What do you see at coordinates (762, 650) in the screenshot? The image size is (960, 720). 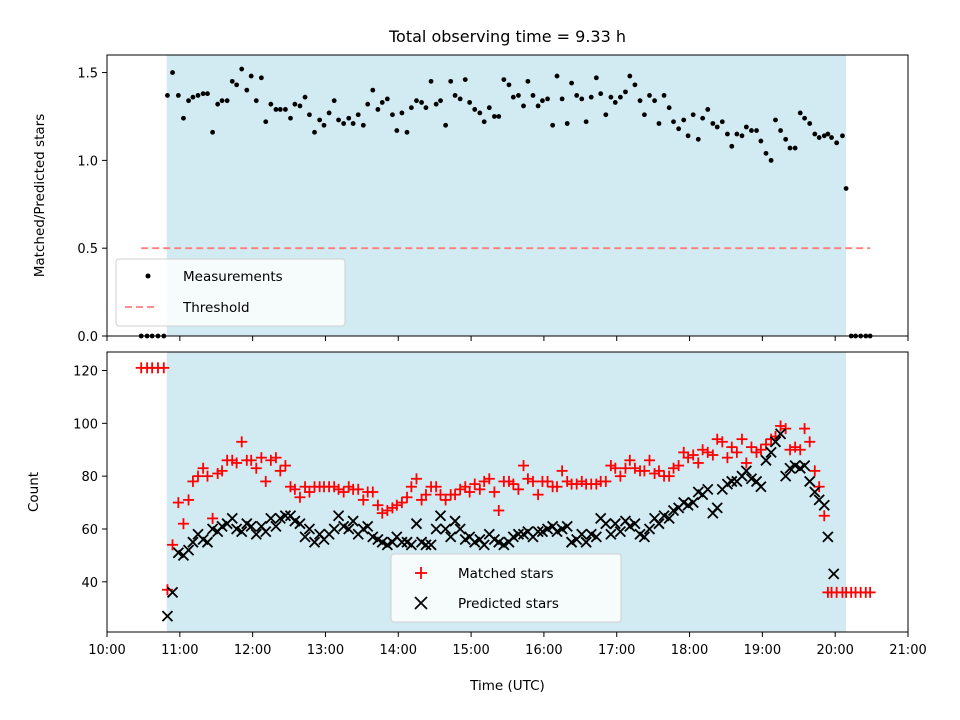 I see `x-tick-label: 19:00` at bounding box center [762, 650].